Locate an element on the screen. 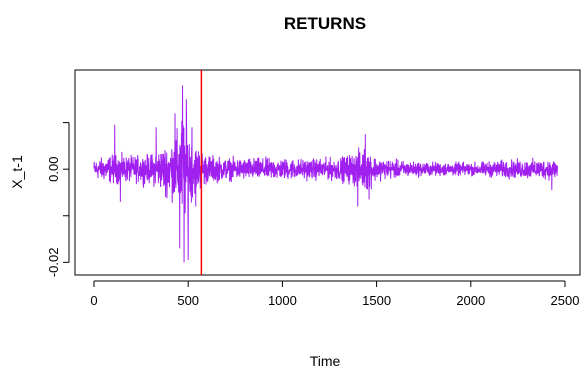  y-tick-label: -0.02 is located at coordinates (53, 263).